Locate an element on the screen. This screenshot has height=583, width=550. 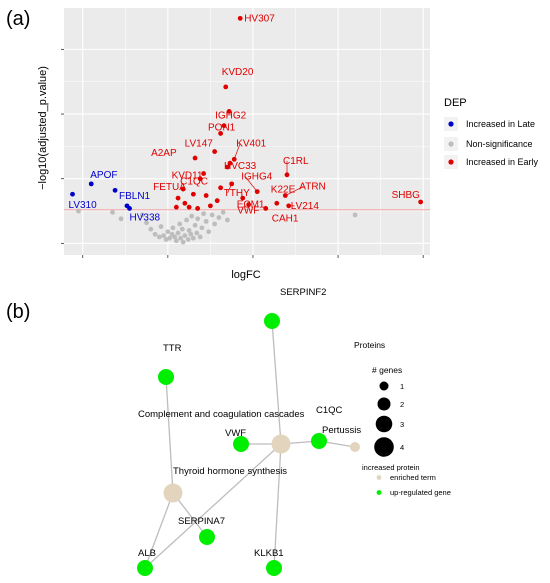
point-label: APOF is located at coordinates (103, 175).